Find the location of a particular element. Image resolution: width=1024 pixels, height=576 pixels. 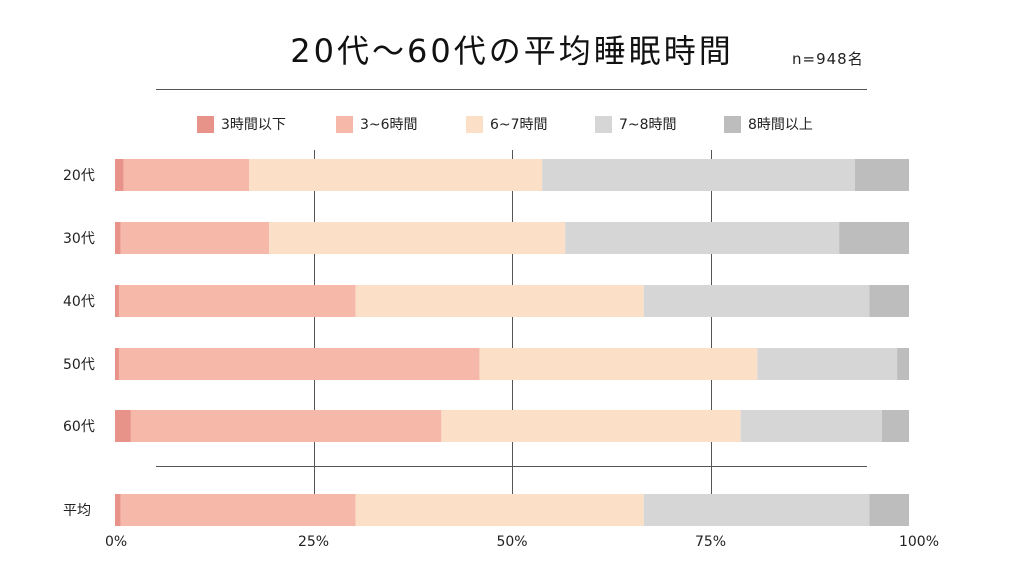

x-tick-label-4: 100% is located at coordinates (919, 542).